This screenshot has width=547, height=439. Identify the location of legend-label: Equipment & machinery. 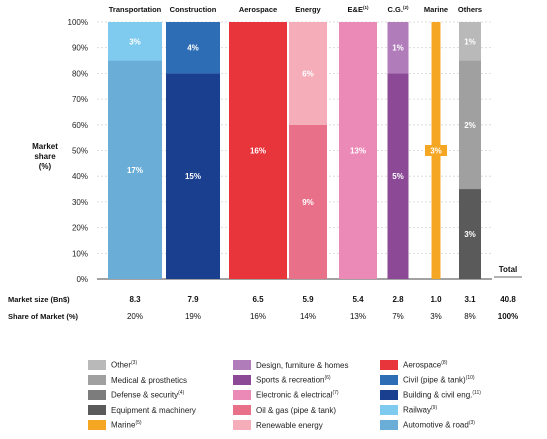
(153, 410).